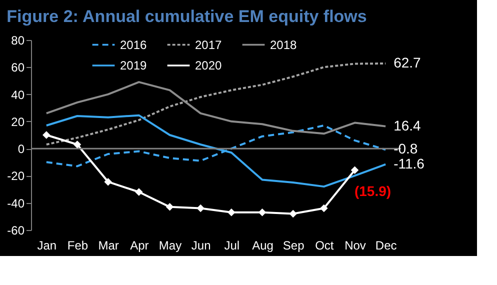 This screenshot has width=497, height=285. I want to click on x-tick-label: Feb, so click(77, 245).